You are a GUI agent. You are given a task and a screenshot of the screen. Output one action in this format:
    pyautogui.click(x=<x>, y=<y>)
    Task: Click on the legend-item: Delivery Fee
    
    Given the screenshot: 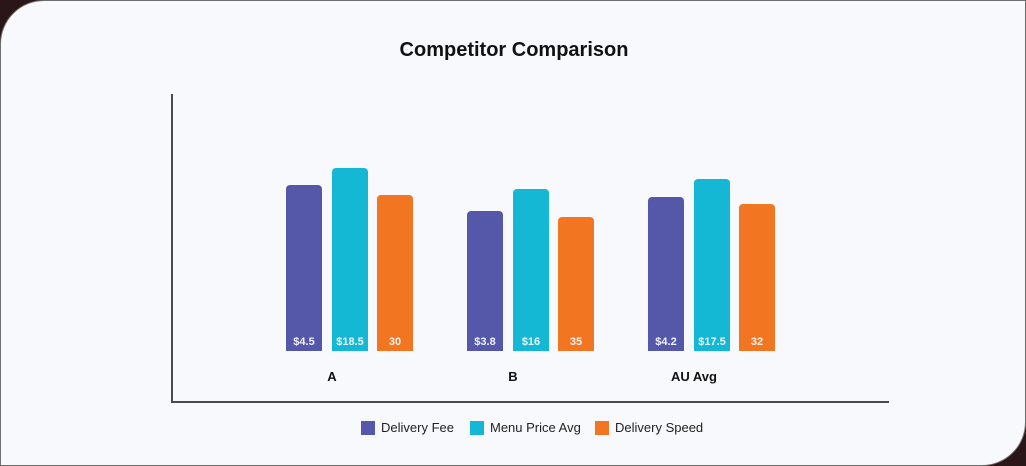 What is the action you would take?
    pyautogui.click(x=407, y=427)
    